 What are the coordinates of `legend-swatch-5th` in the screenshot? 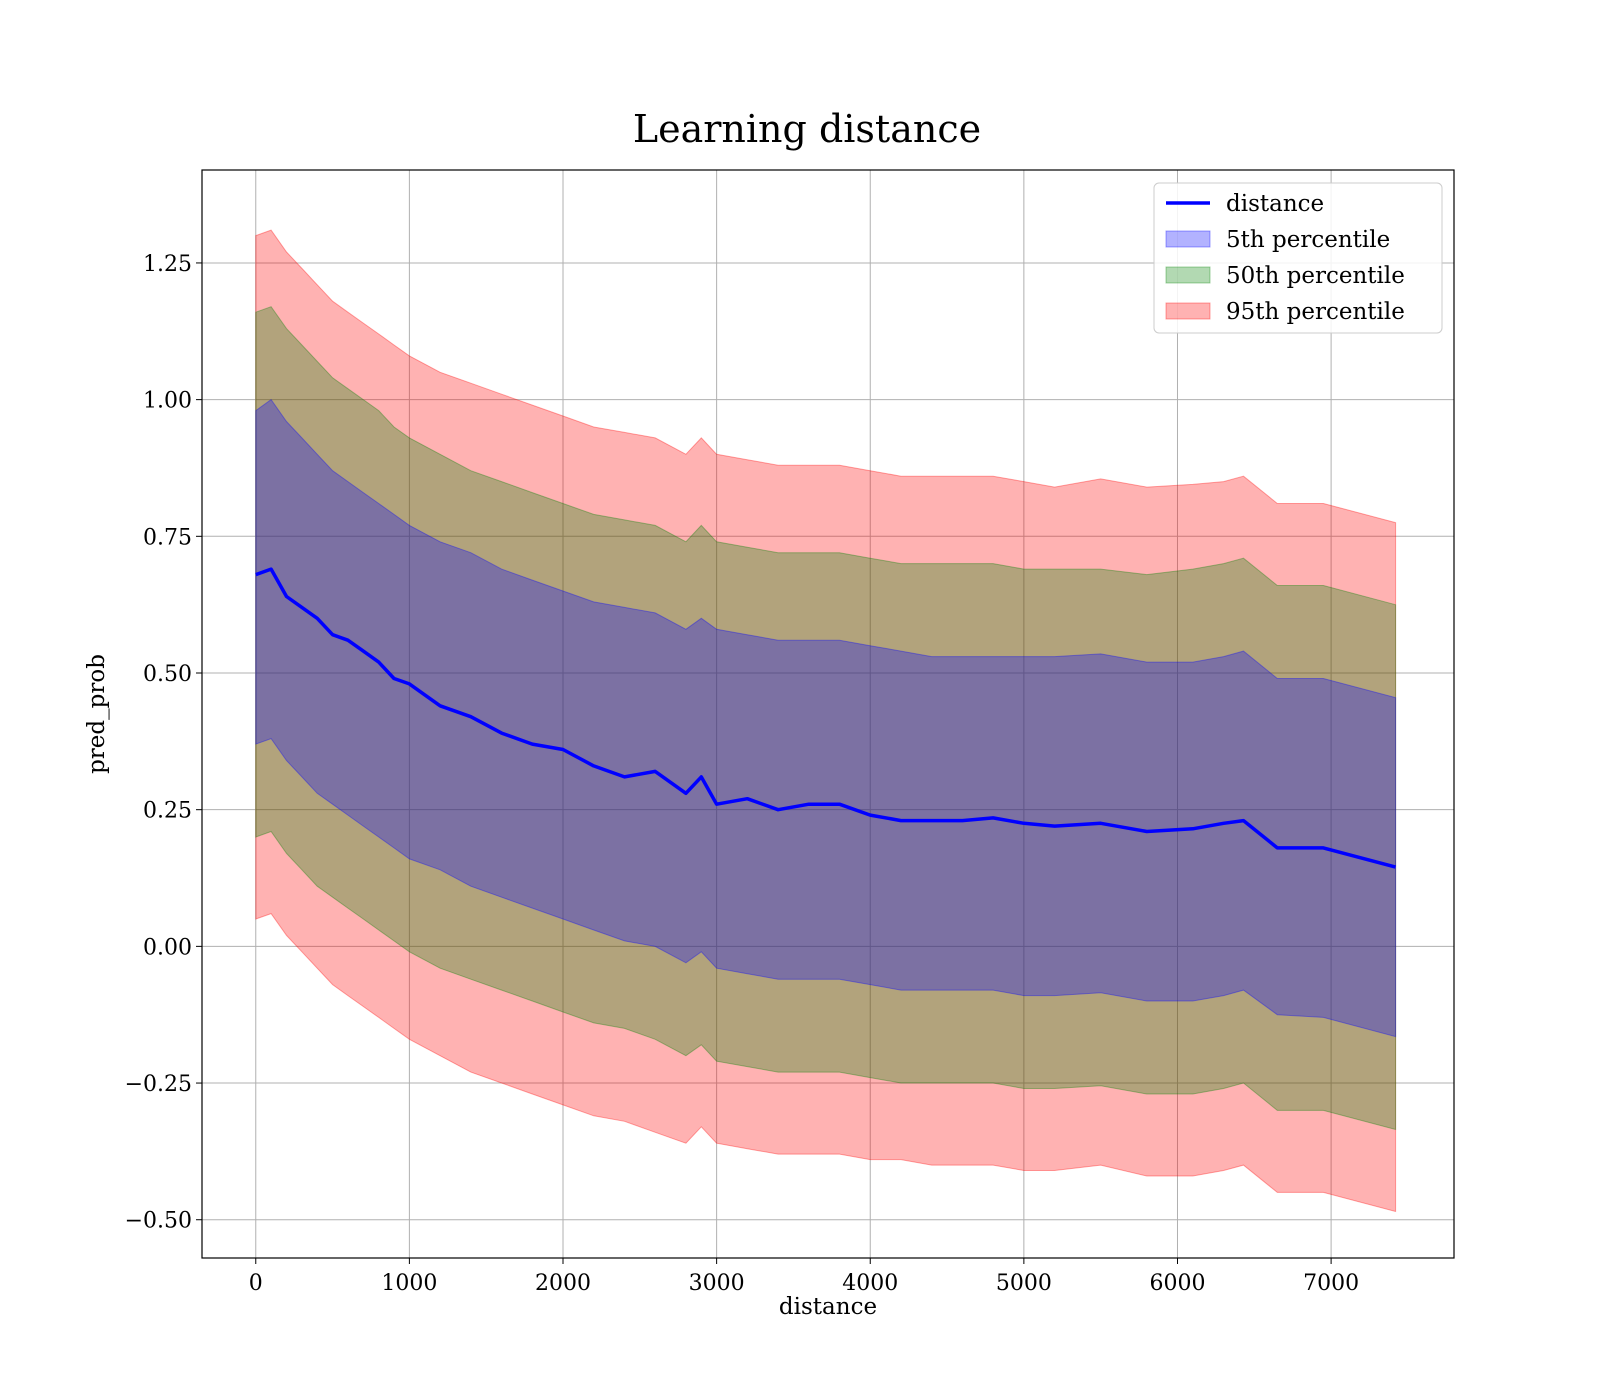 It's located at (1188, 239).